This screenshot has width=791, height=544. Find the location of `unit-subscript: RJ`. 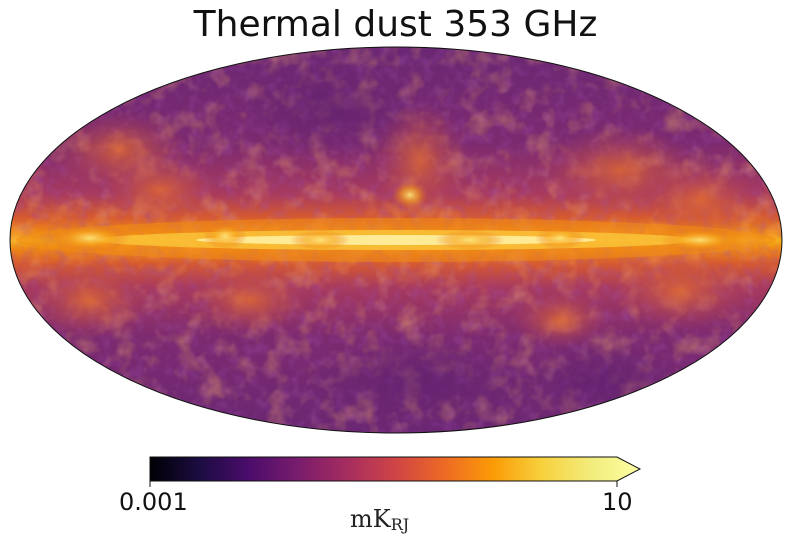

unit-subscript: RJ is located at coordinates (400, 524).